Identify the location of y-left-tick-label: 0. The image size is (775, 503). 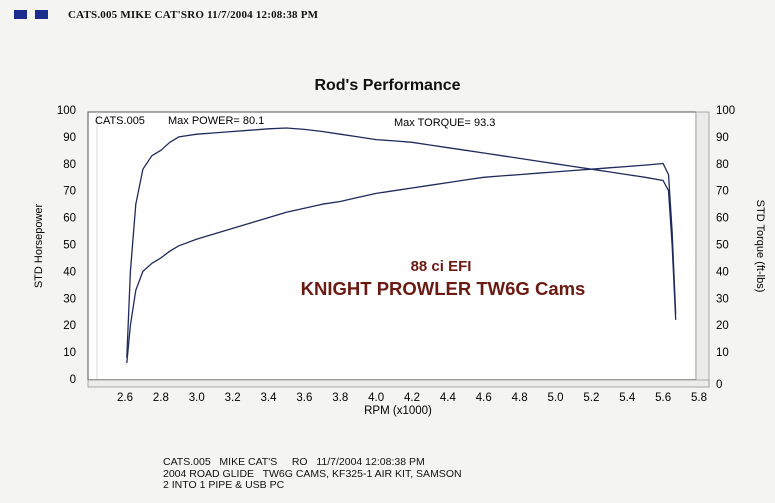
(73, 380).